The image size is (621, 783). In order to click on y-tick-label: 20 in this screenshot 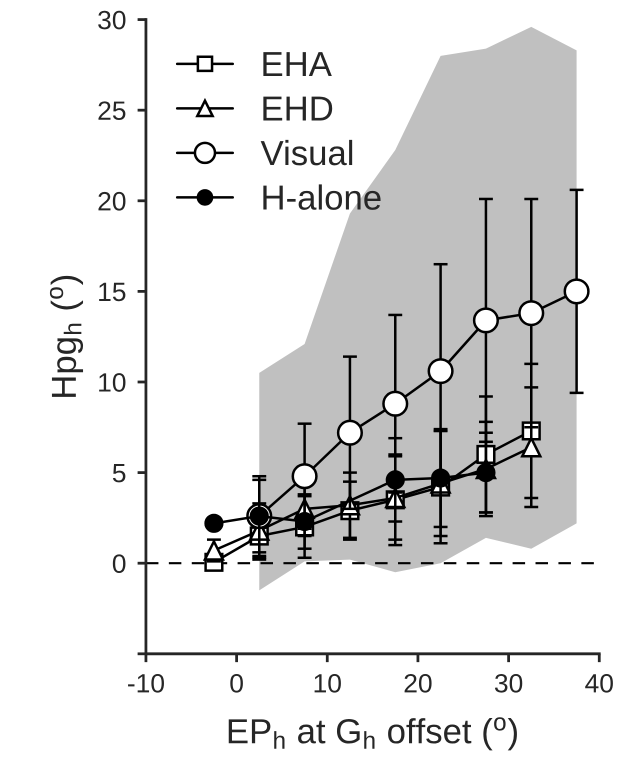, I will do `click(112, 201)`.